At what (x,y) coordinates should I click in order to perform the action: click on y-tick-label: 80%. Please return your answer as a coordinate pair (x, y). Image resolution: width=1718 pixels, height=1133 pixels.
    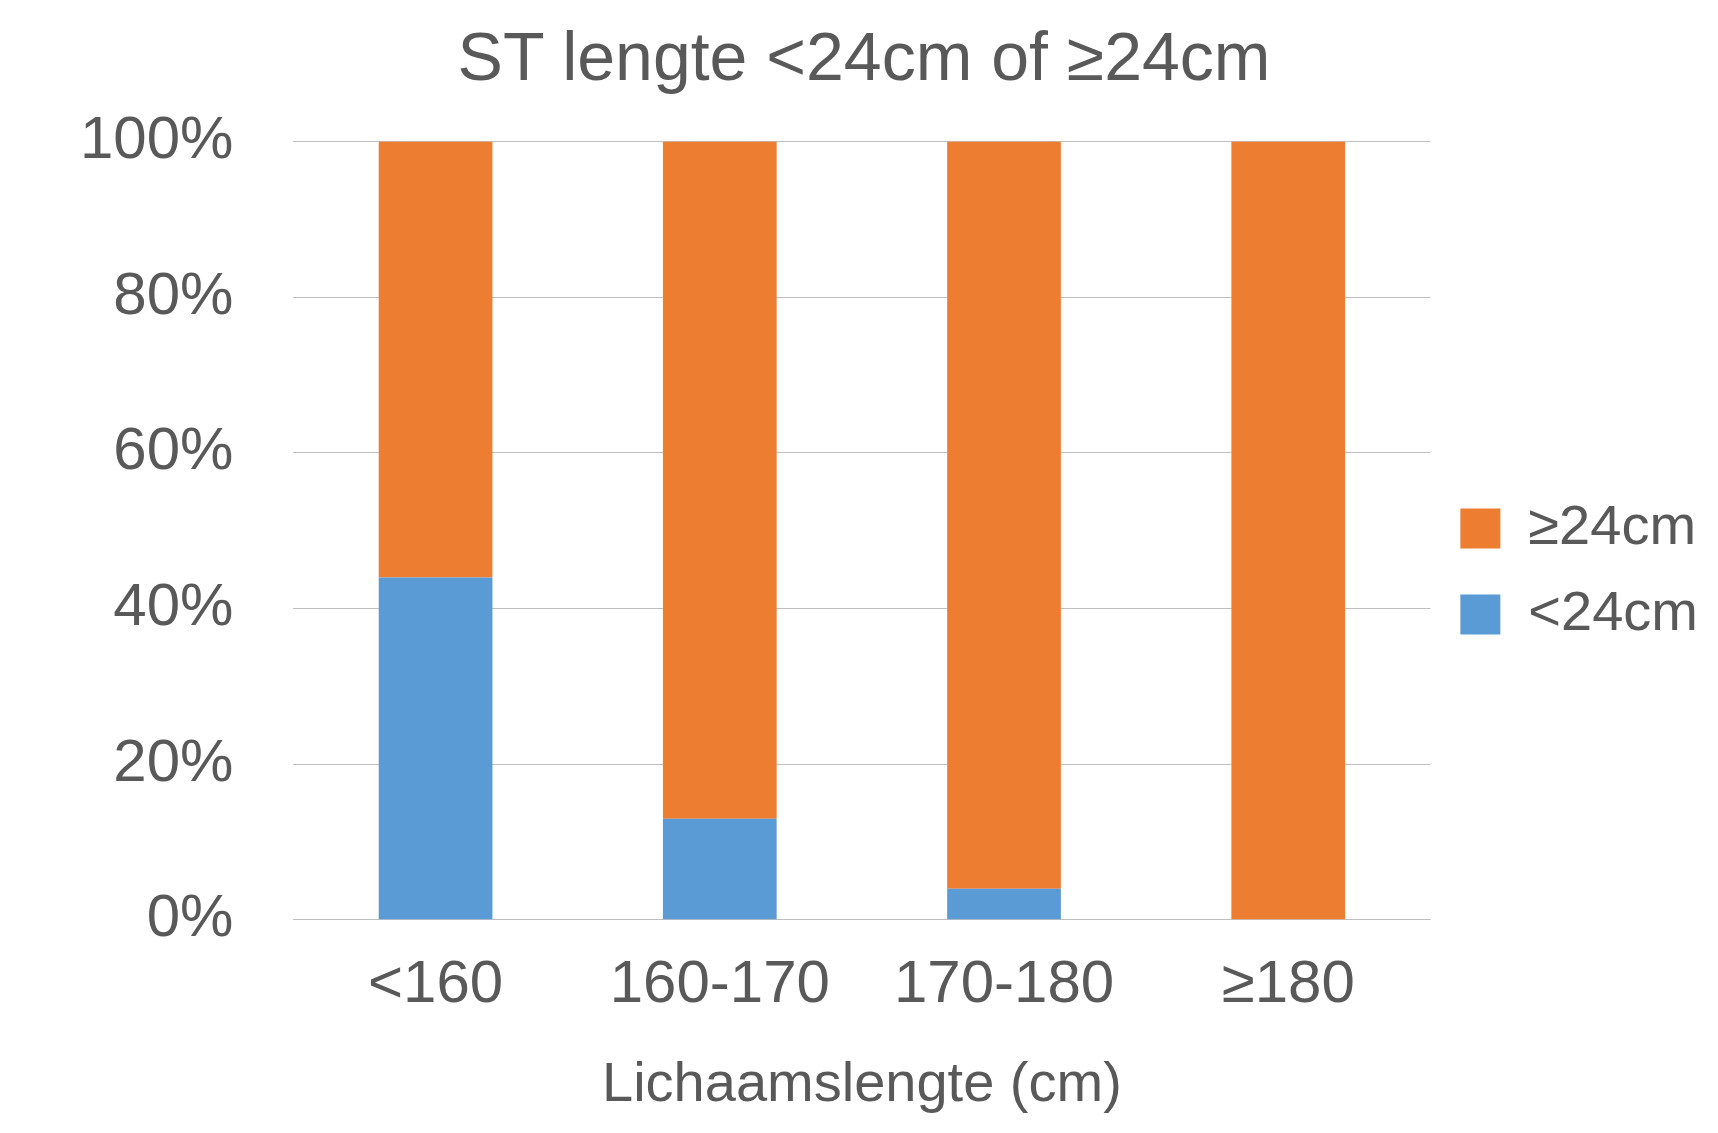
    Looking at the image, I should click on (173, 293).